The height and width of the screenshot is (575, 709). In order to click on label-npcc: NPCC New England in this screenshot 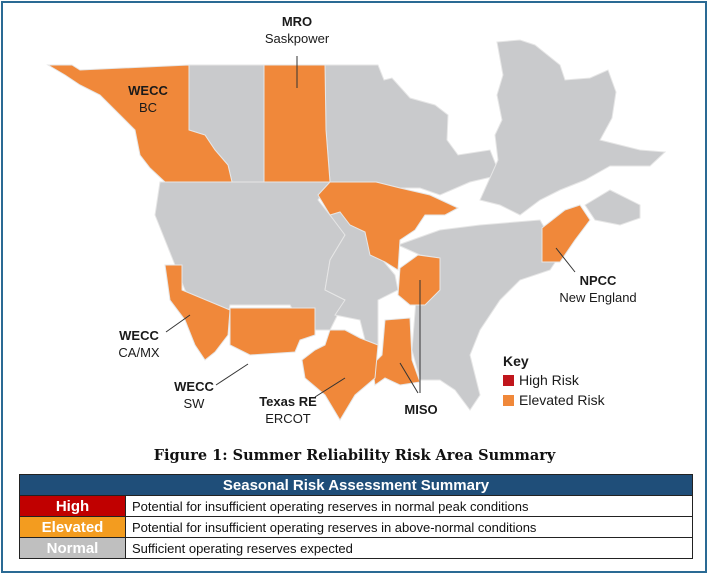, I will do `click(598, 289)`.